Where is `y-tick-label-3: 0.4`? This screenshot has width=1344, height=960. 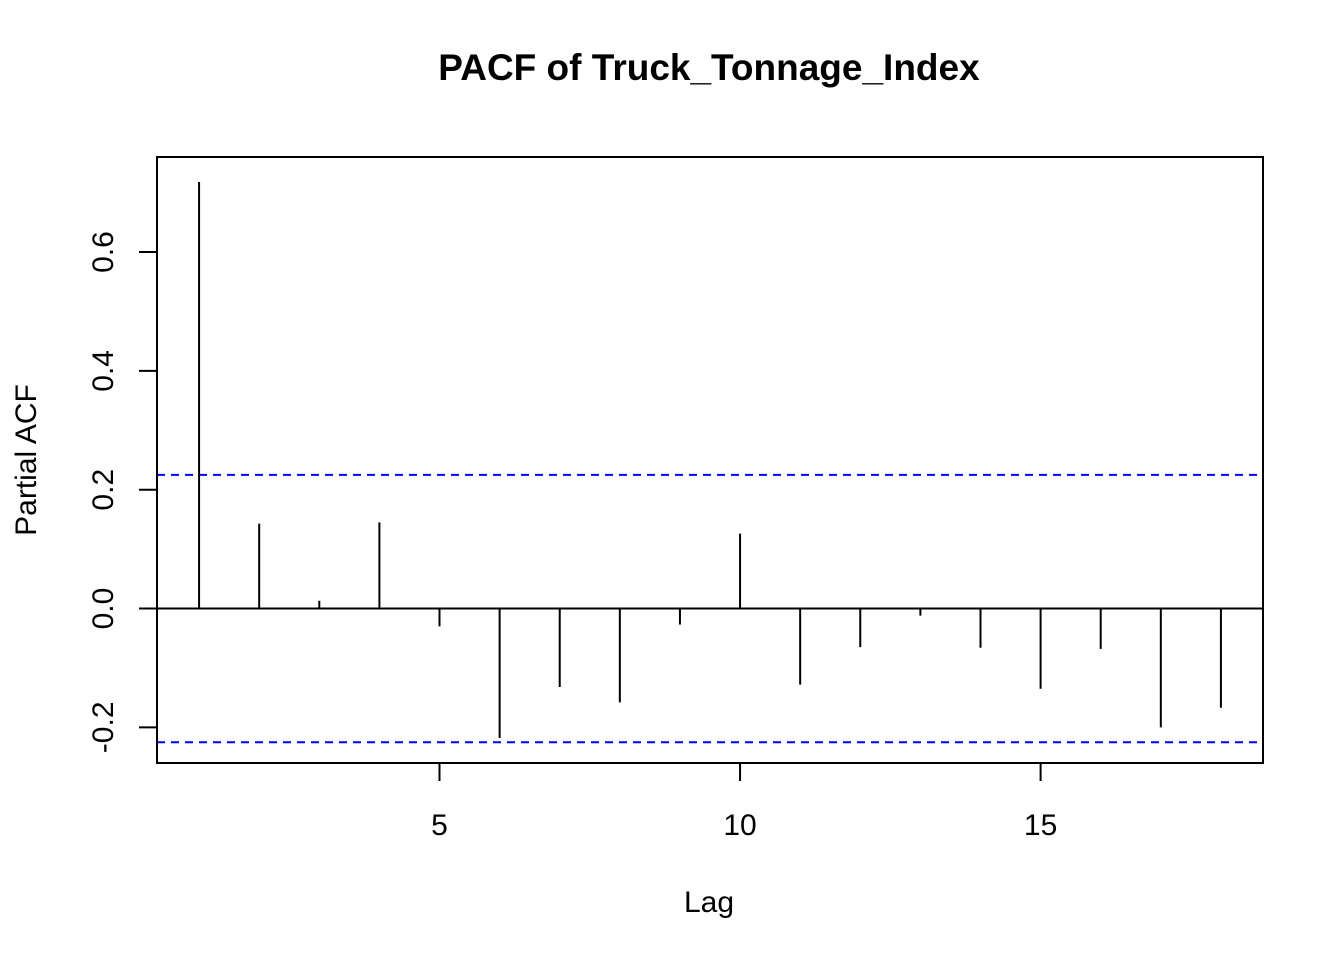 y-tick-label-3: 0.4 is located at coordinates (103, 371).